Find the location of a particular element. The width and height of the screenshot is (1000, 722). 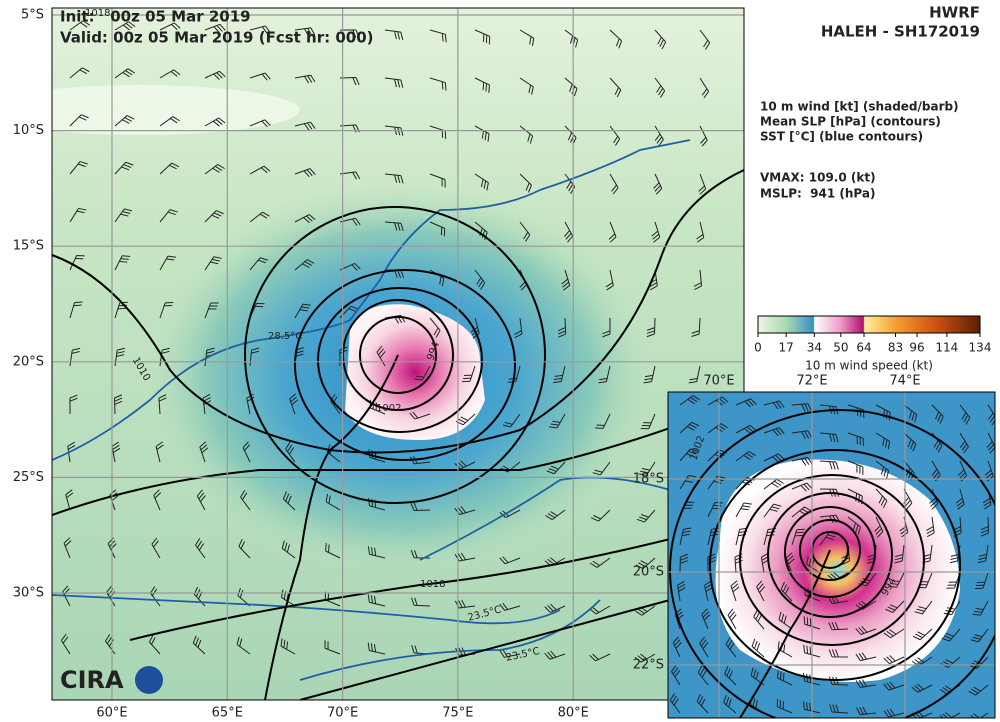

sst-contour is located at coordinates (560, 518).